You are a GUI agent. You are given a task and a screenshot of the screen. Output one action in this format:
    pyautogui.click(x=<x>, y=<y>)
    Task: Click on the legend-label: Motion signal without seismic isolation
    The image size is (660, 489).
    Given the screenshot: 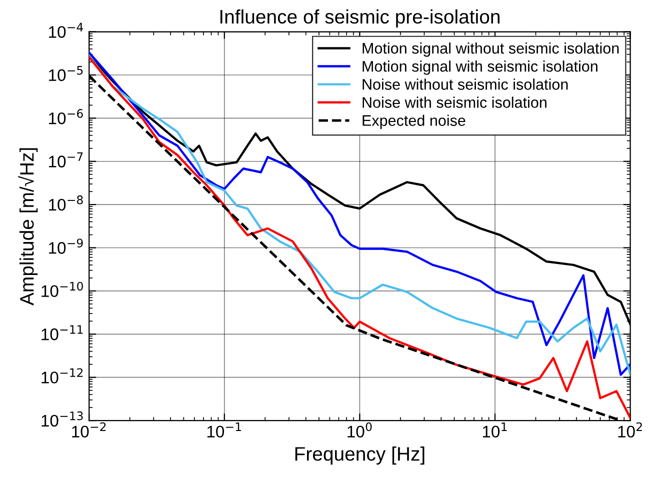 What is the action you would take?
    pyautogui.click(x=490, y=49)
    